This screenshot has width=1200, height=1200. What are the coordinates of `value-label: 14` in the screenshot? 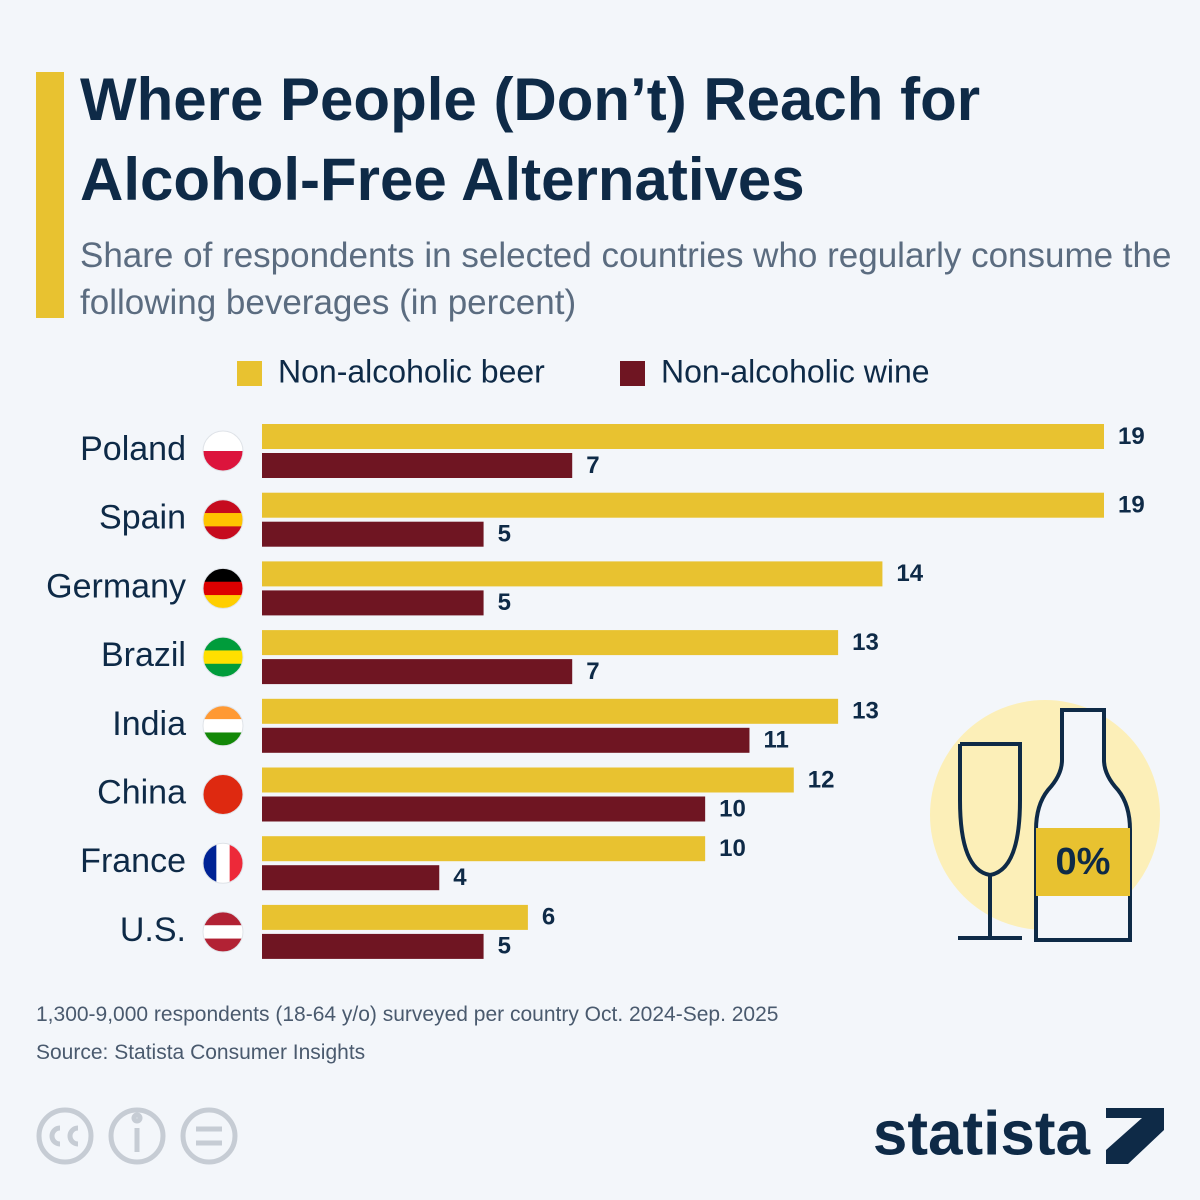 It's located at (909, 573).